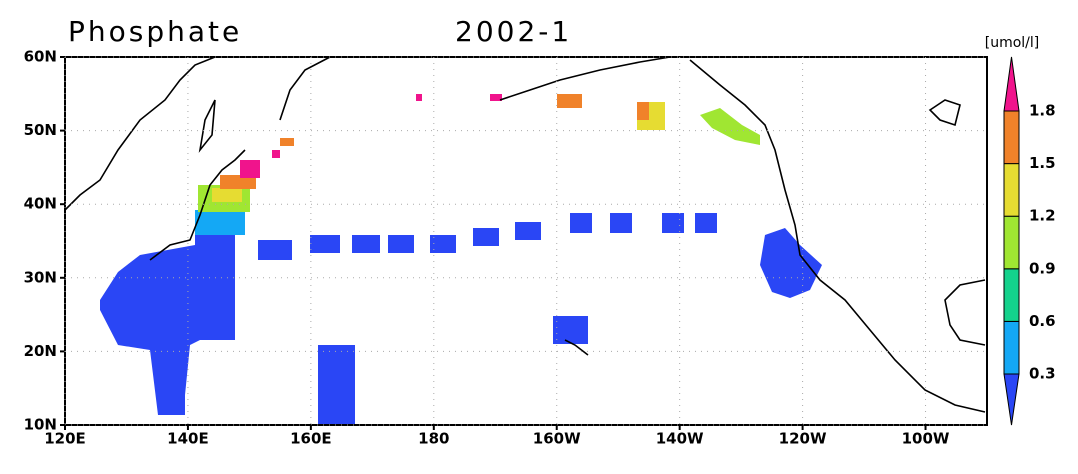  I want to click on lon-tick-label: 180, so click(433, 439).